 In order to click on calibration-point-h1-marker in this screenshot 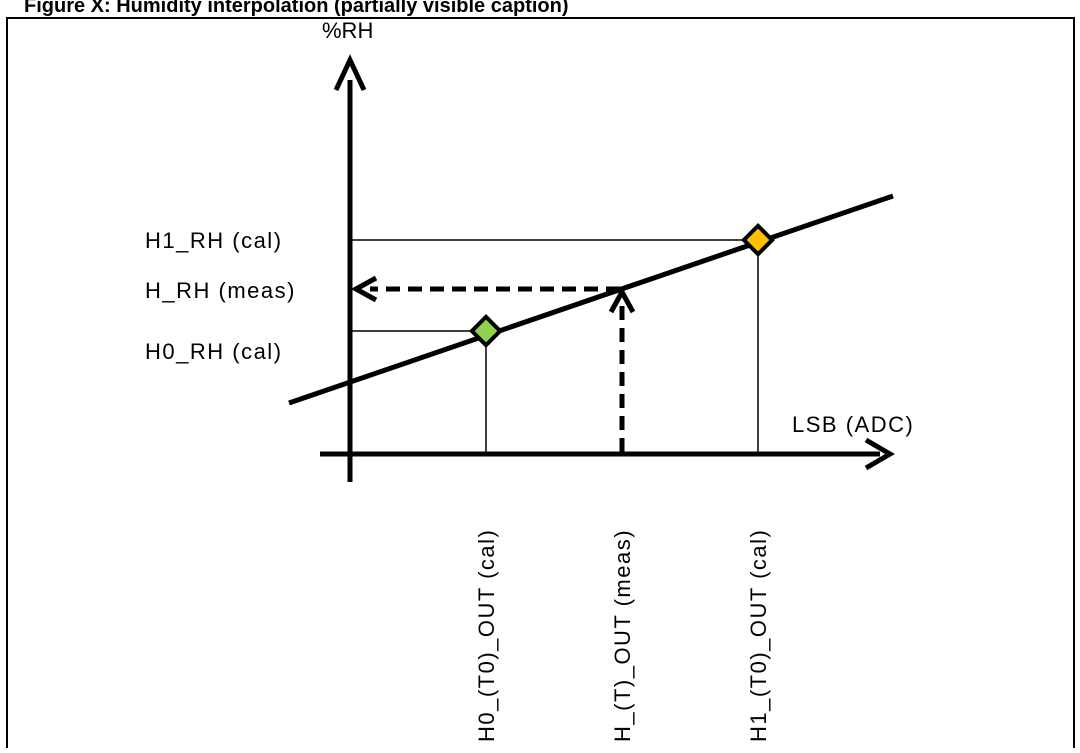, I will do `click(758, 240)`.